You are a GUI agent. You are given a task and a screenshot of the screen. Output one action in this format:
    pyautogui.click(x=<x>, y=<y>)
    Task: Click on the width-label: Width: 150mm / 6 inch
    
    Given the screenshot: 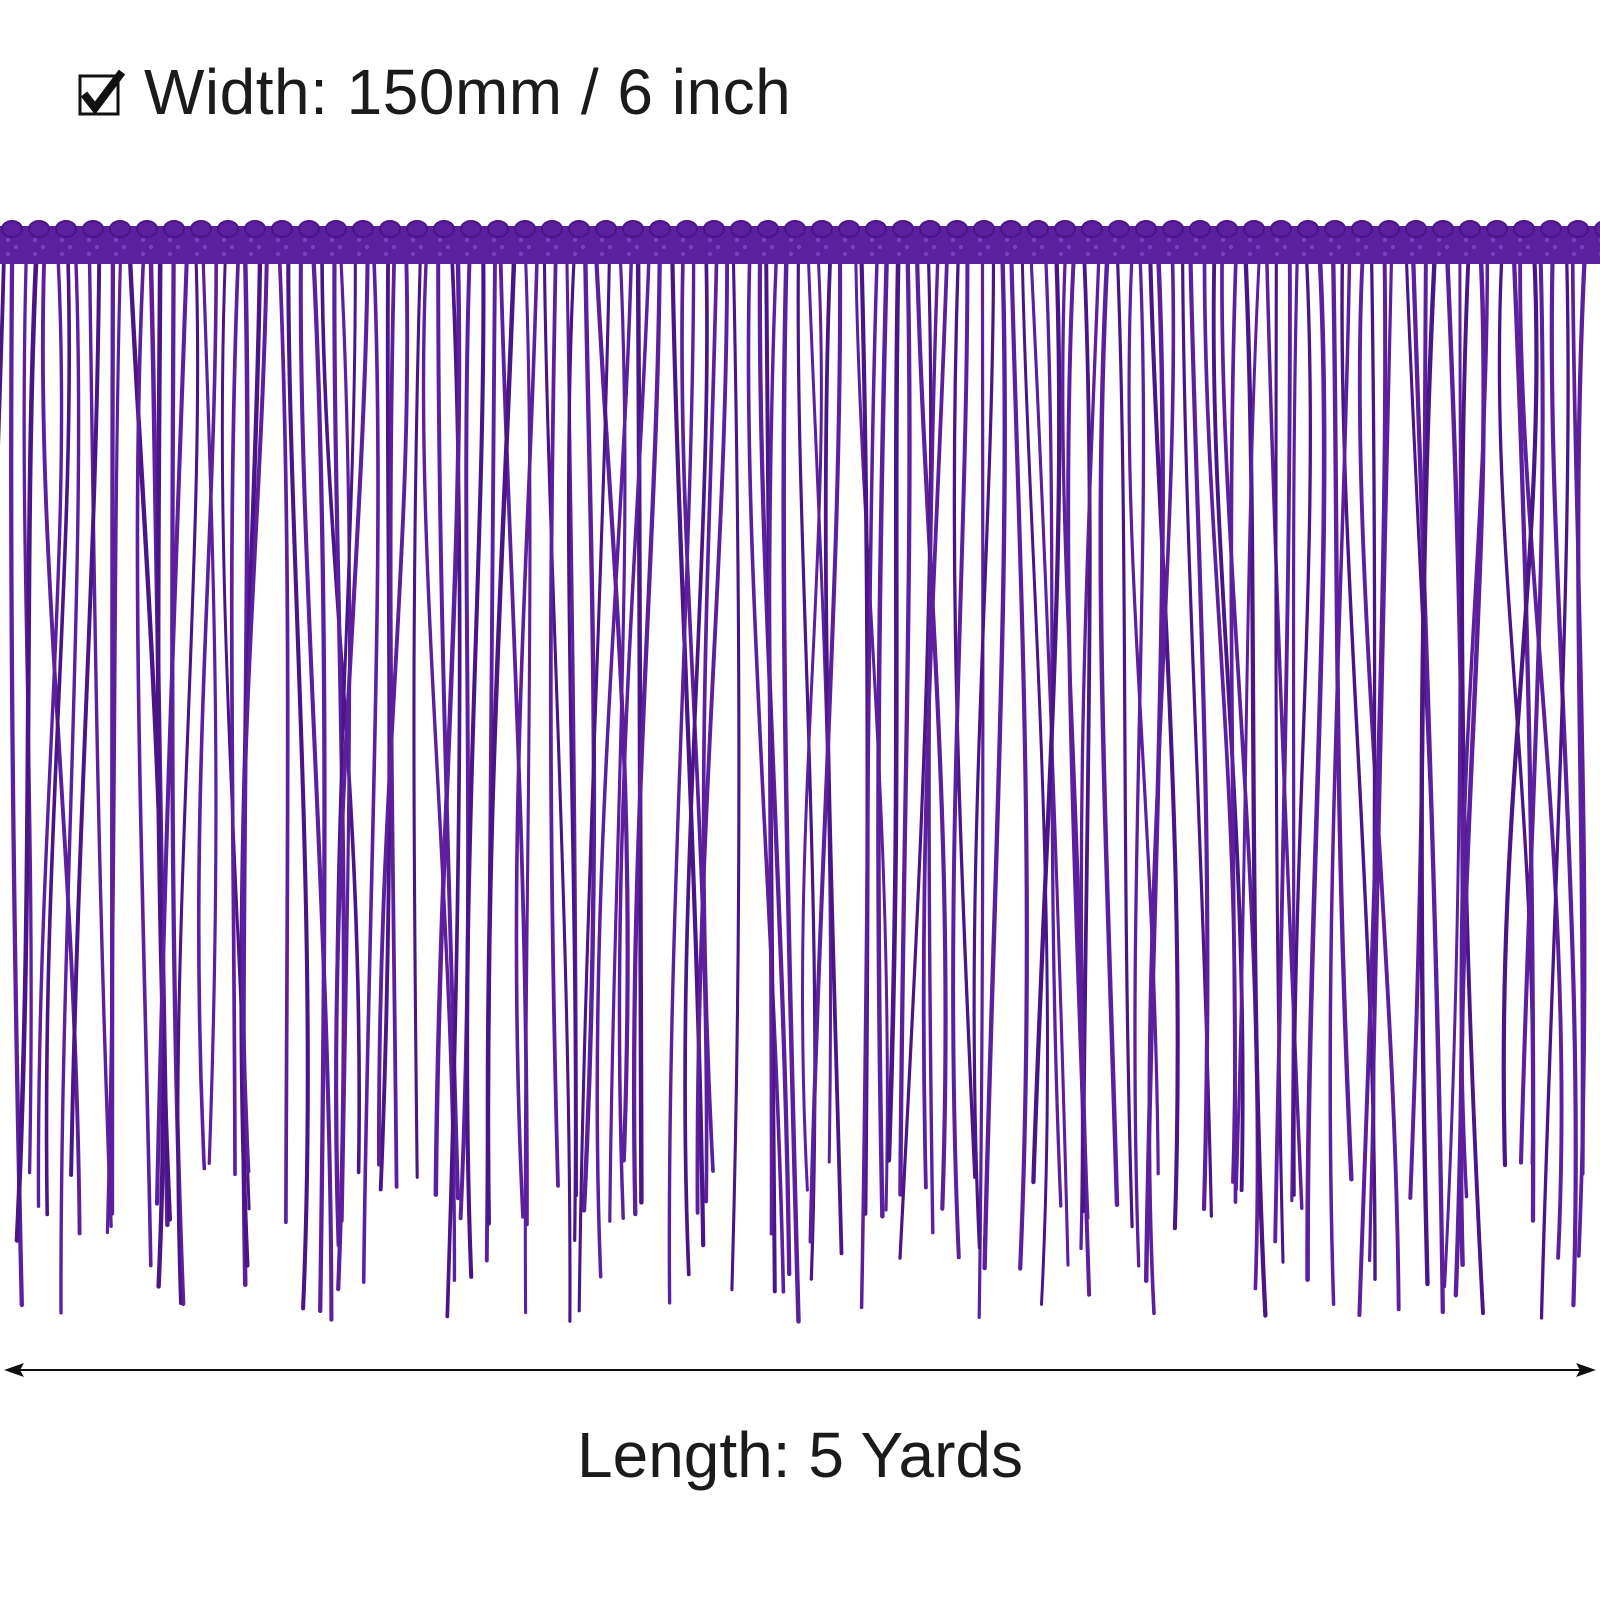 What is the action you would take?
    pyautogui.click(x=468, y=92)
    